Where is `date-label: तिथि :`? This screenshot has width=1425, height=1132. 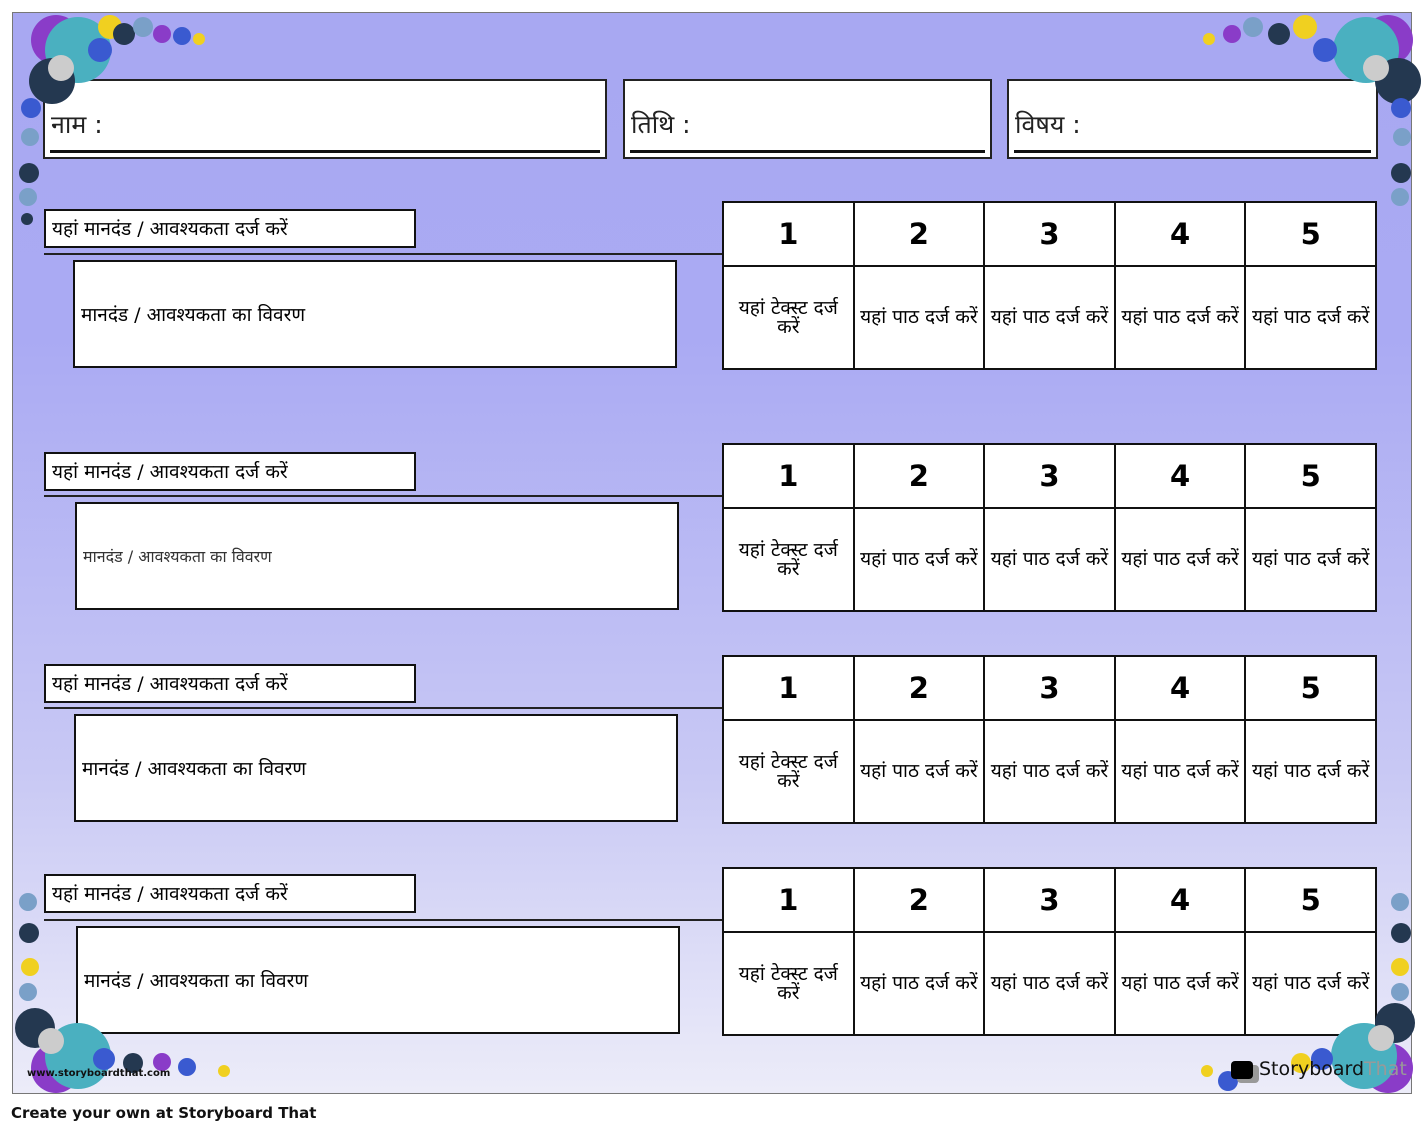
date-label: तिथि : is located at coordinates (661, 124).